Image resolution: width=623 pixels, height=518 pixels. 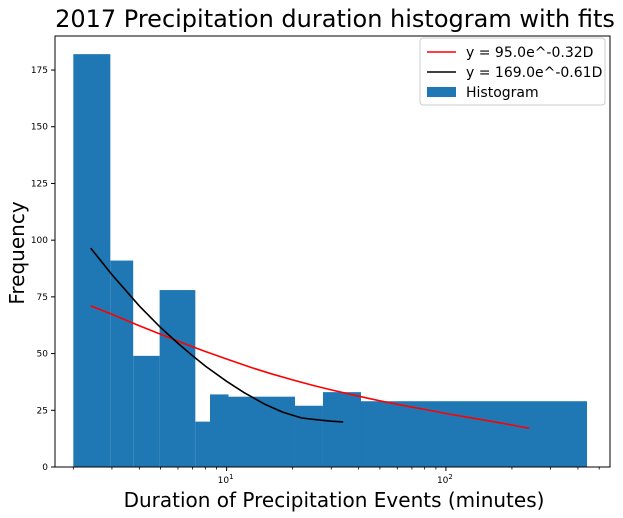 I want to click on y-tick-label-175: 175, so click(x=39, y=71).